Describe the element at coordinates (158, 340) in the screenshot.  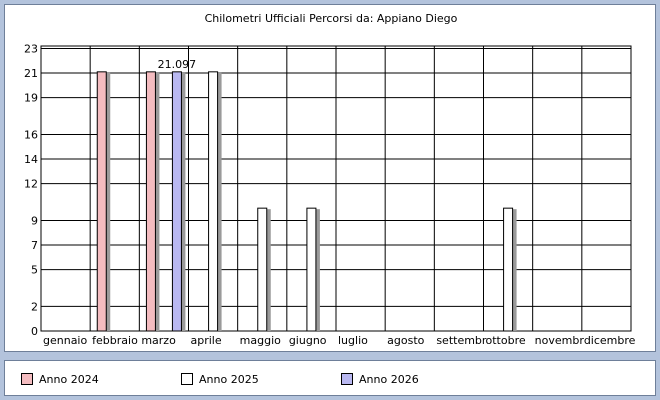
I see `x-tick-label: marzo` at that location.